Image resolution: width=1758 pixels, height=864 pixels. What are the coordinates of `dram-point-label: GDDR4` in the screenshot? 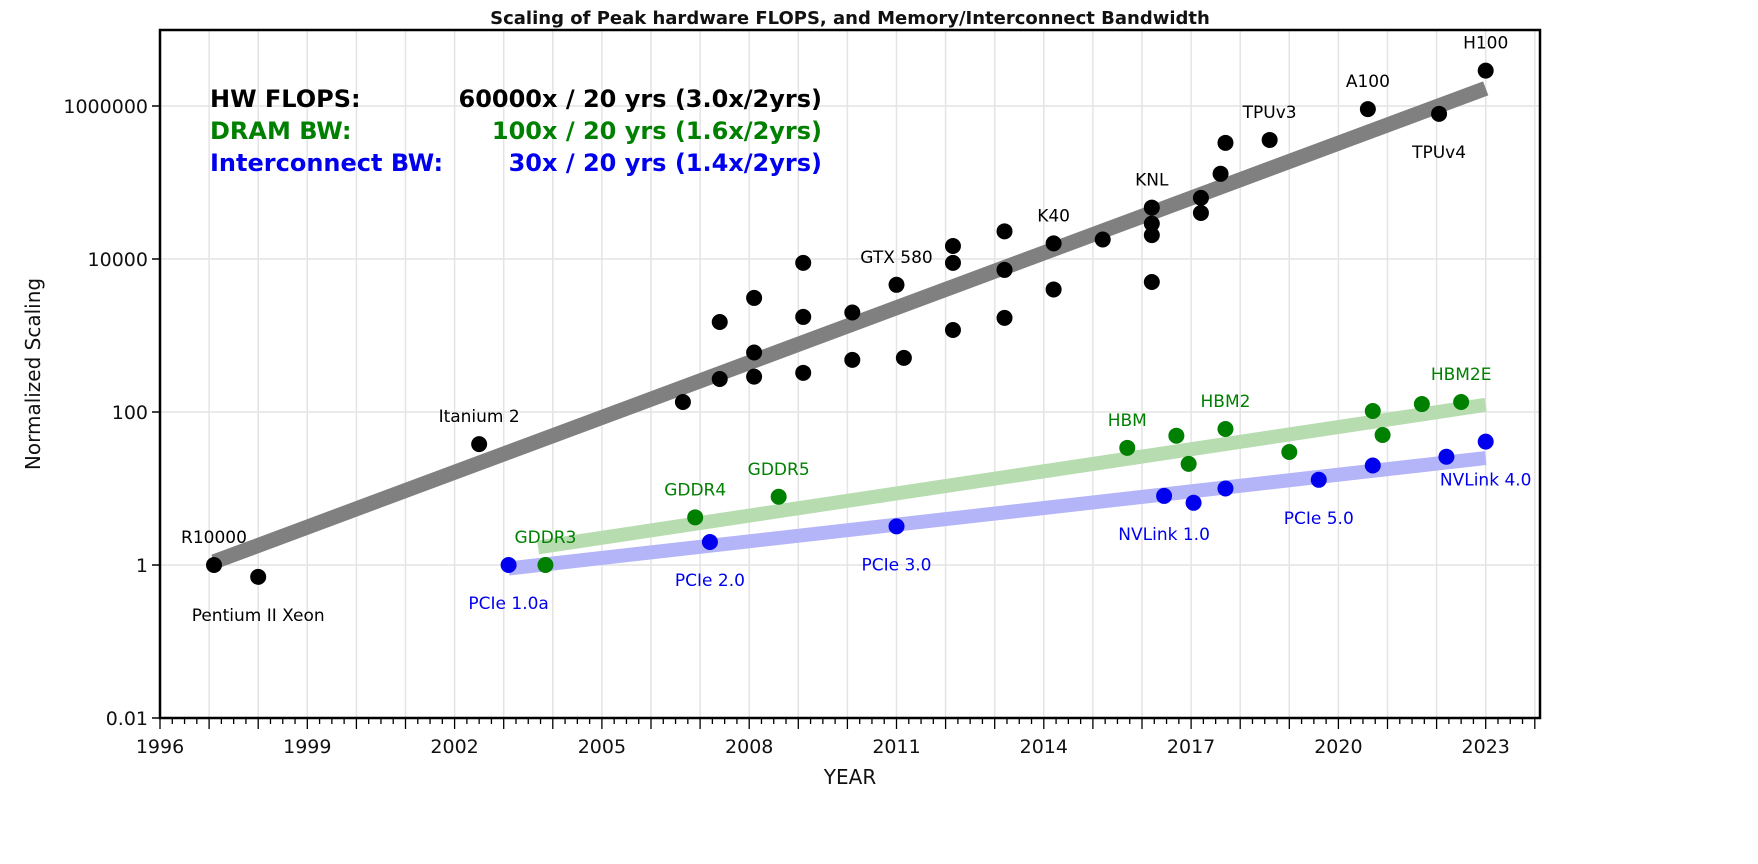 It's located at (695, 490).